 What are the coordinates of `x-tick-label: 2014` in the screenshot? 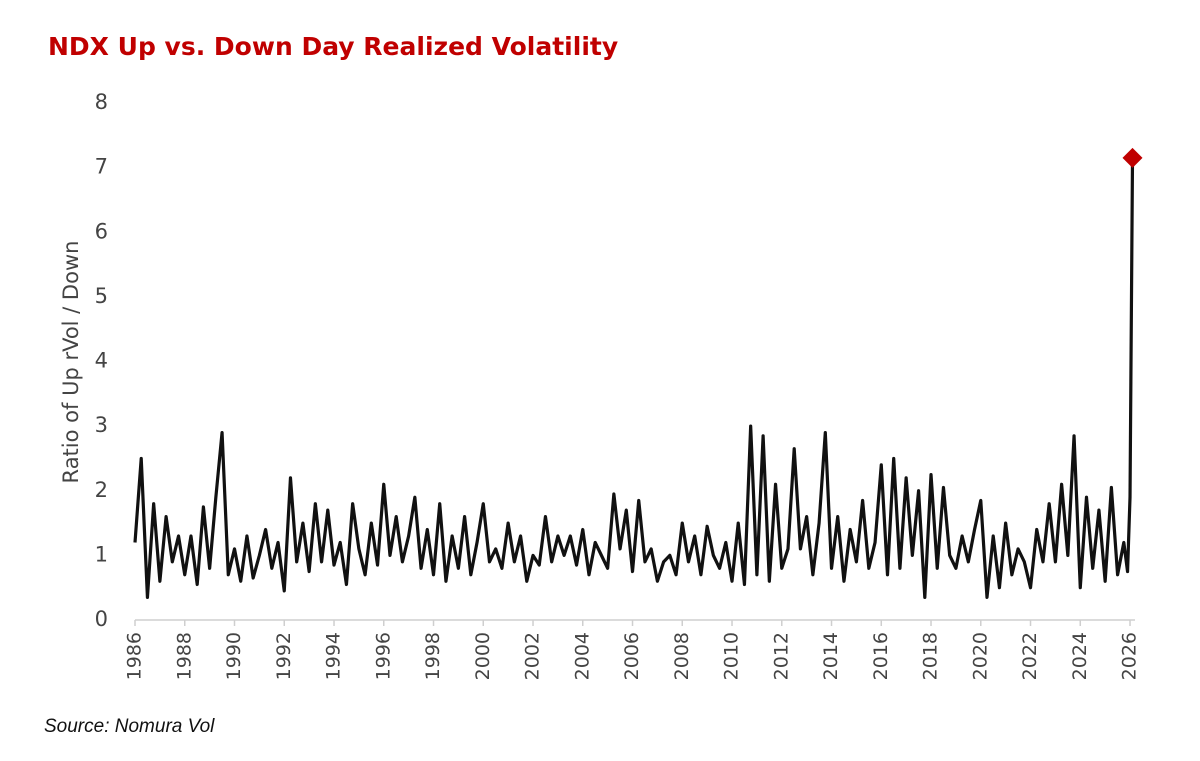 It's located at (831, 656).